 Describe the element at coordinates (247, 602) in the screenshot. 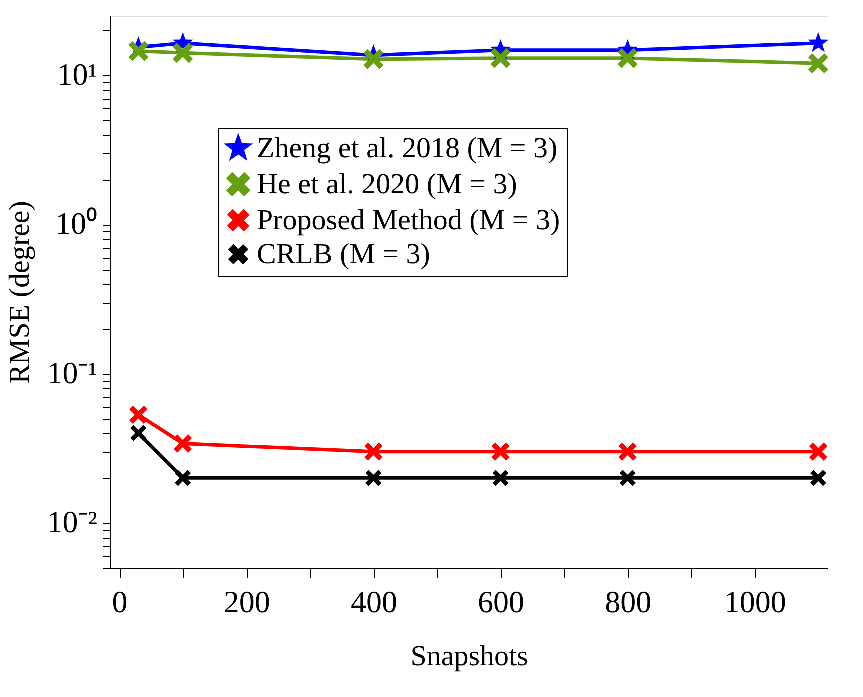

I see `x-tick-label: 200` at that location.